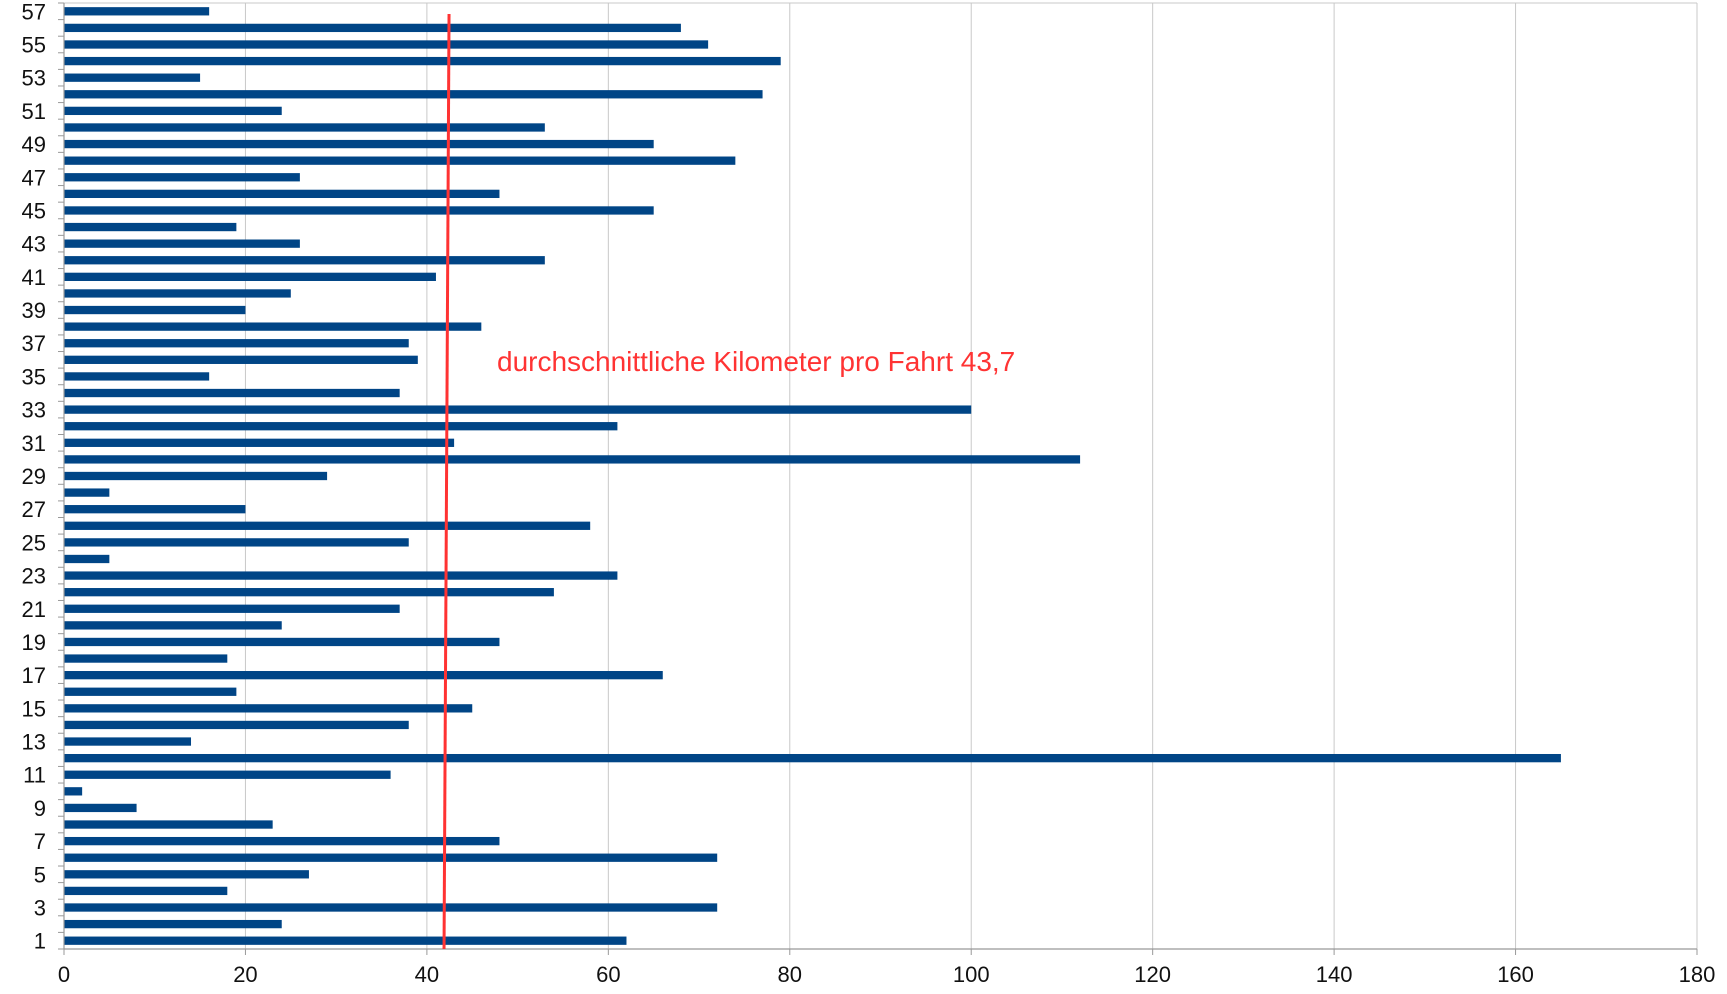  What do you see at coordinates (40, 841) in the screenshot?
I see `y-tick-label: 7` at bounding box center [40, 841].